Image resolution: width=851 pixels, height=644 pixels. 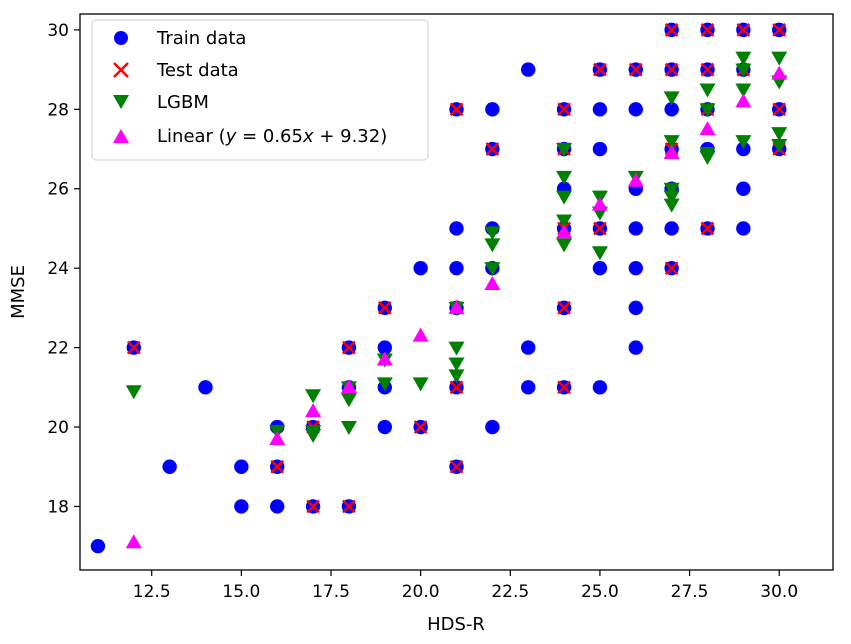 What do you see at coordinates (180, 38) in the screenshot?
I see `legend-item-train: Train data` at bounding box center [180, 38].